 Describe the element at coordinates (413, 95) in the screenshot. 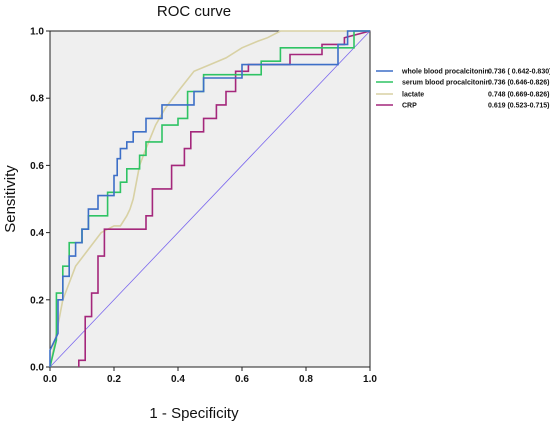

I see `legend-series-name: lactate` at that location.